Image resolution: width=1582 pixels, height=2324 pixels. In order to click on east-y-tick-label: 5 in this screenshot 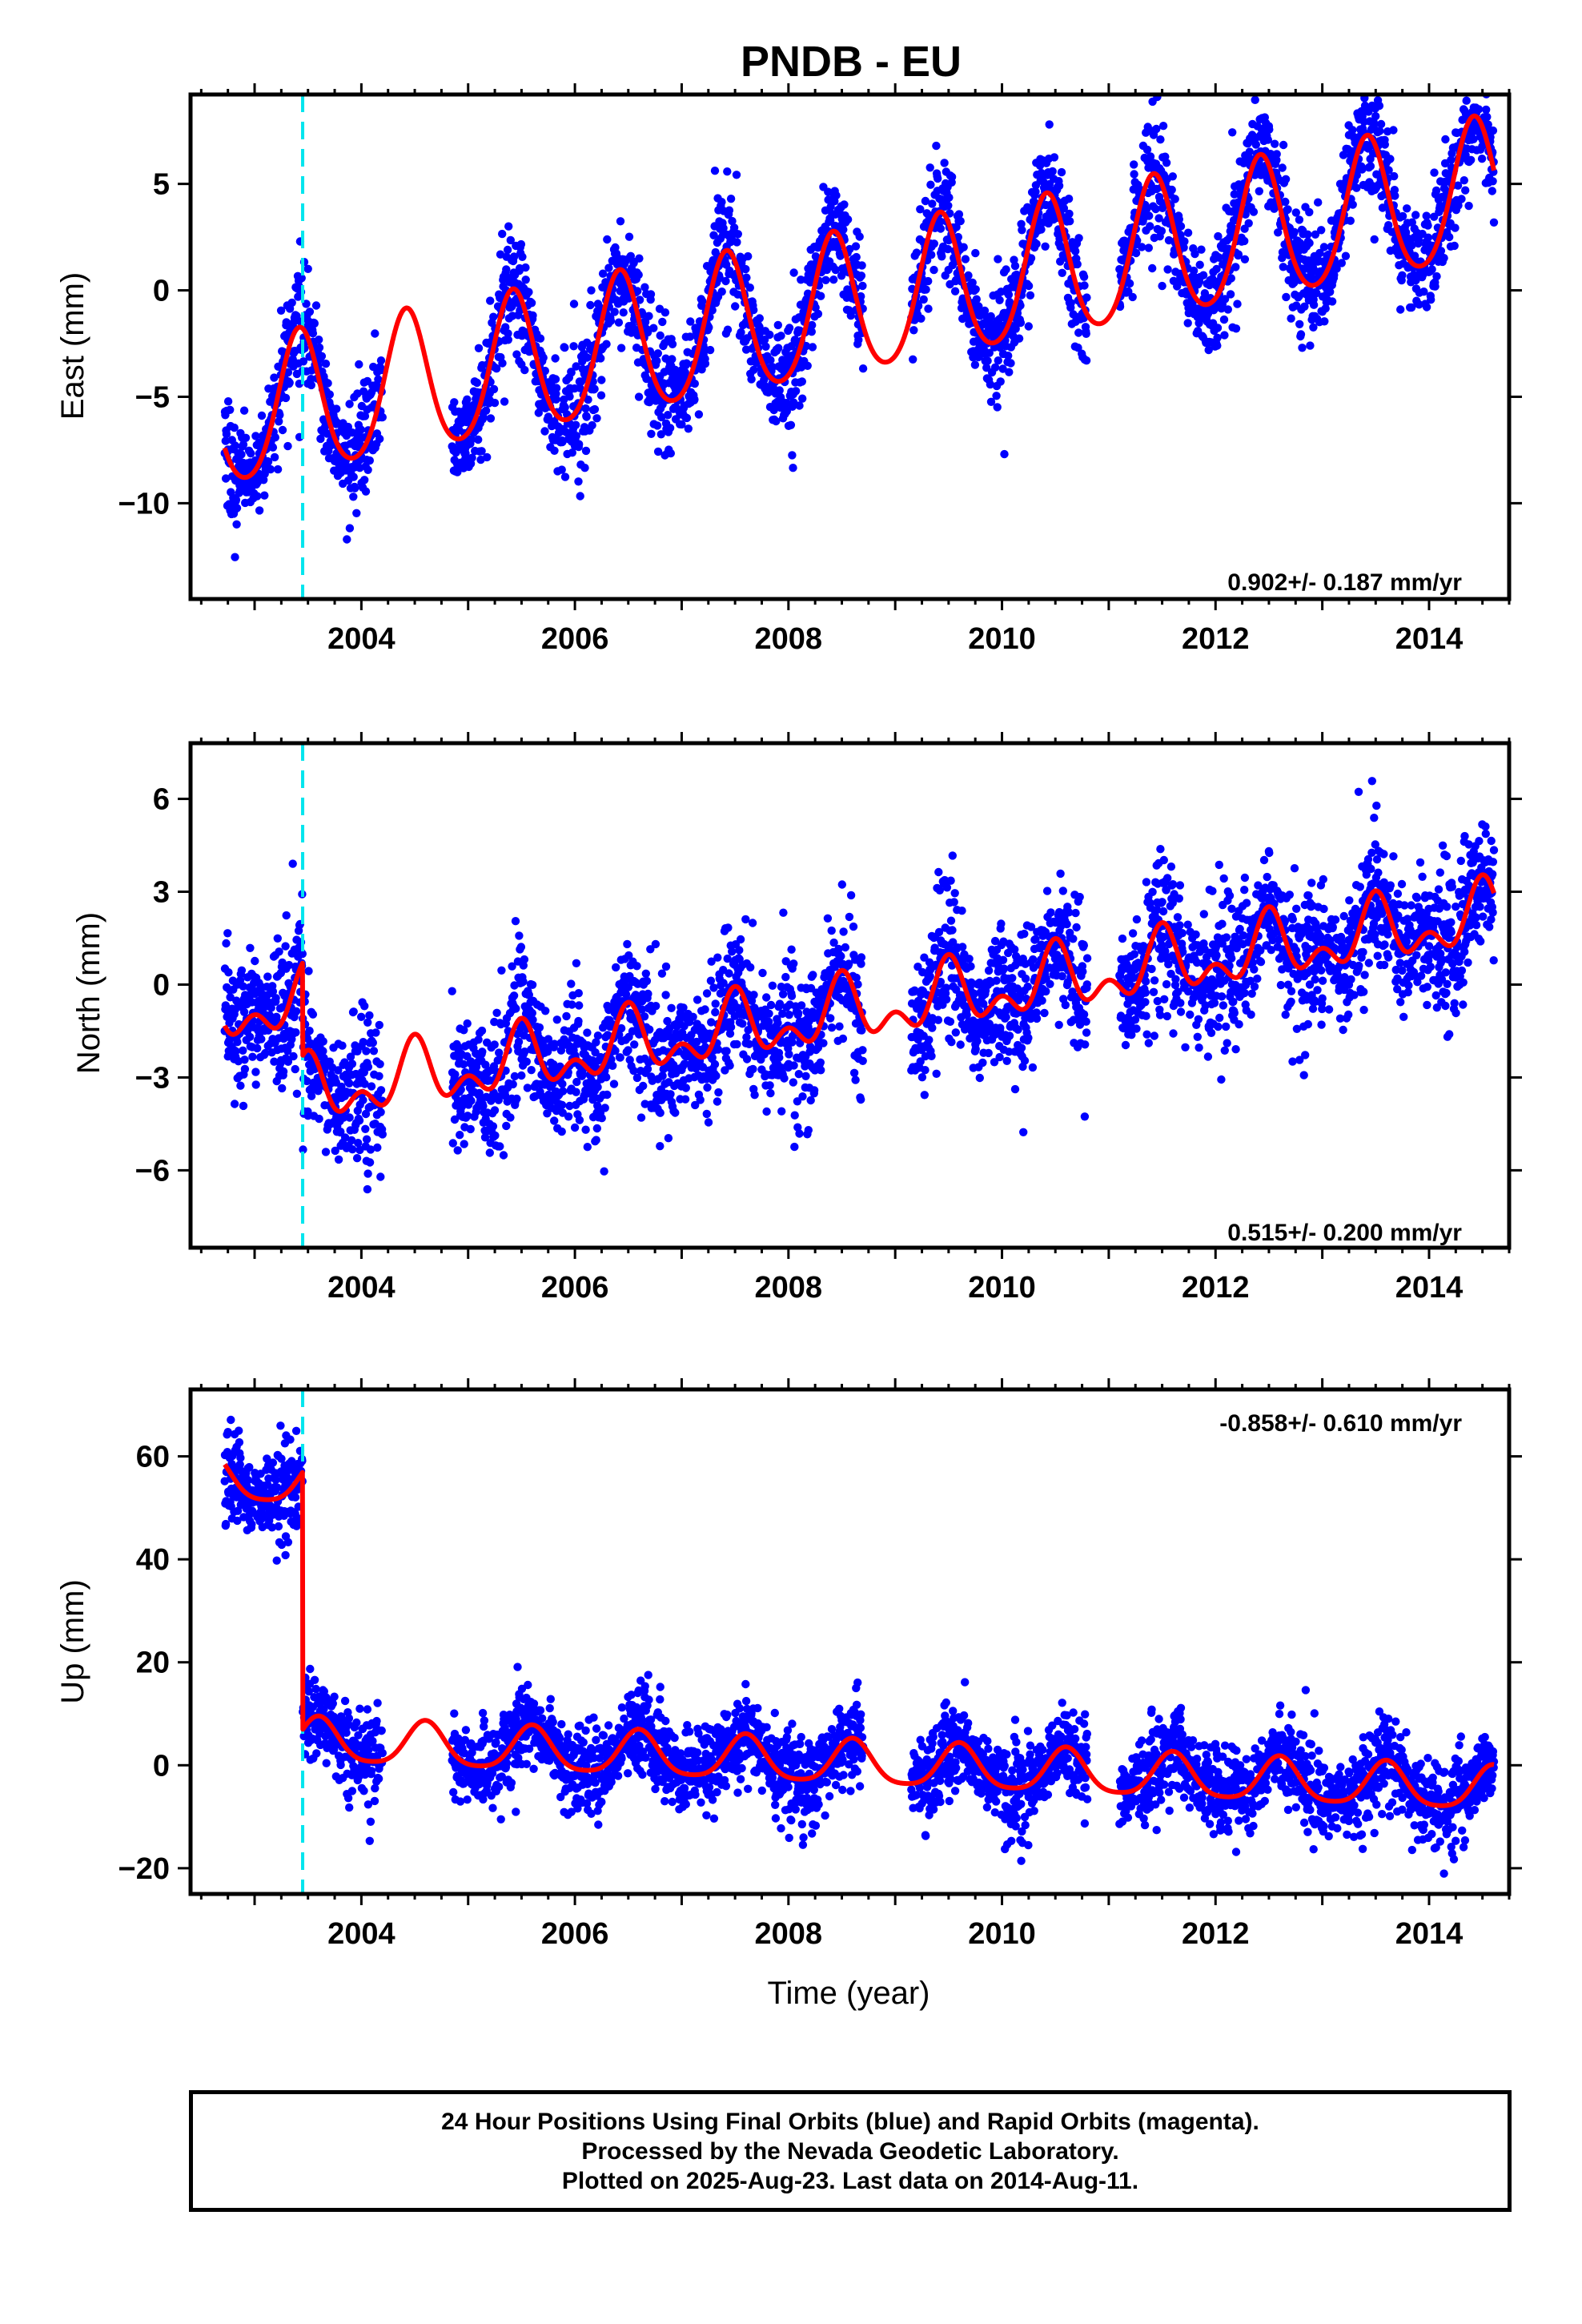, I will do `click(161, 185)`.